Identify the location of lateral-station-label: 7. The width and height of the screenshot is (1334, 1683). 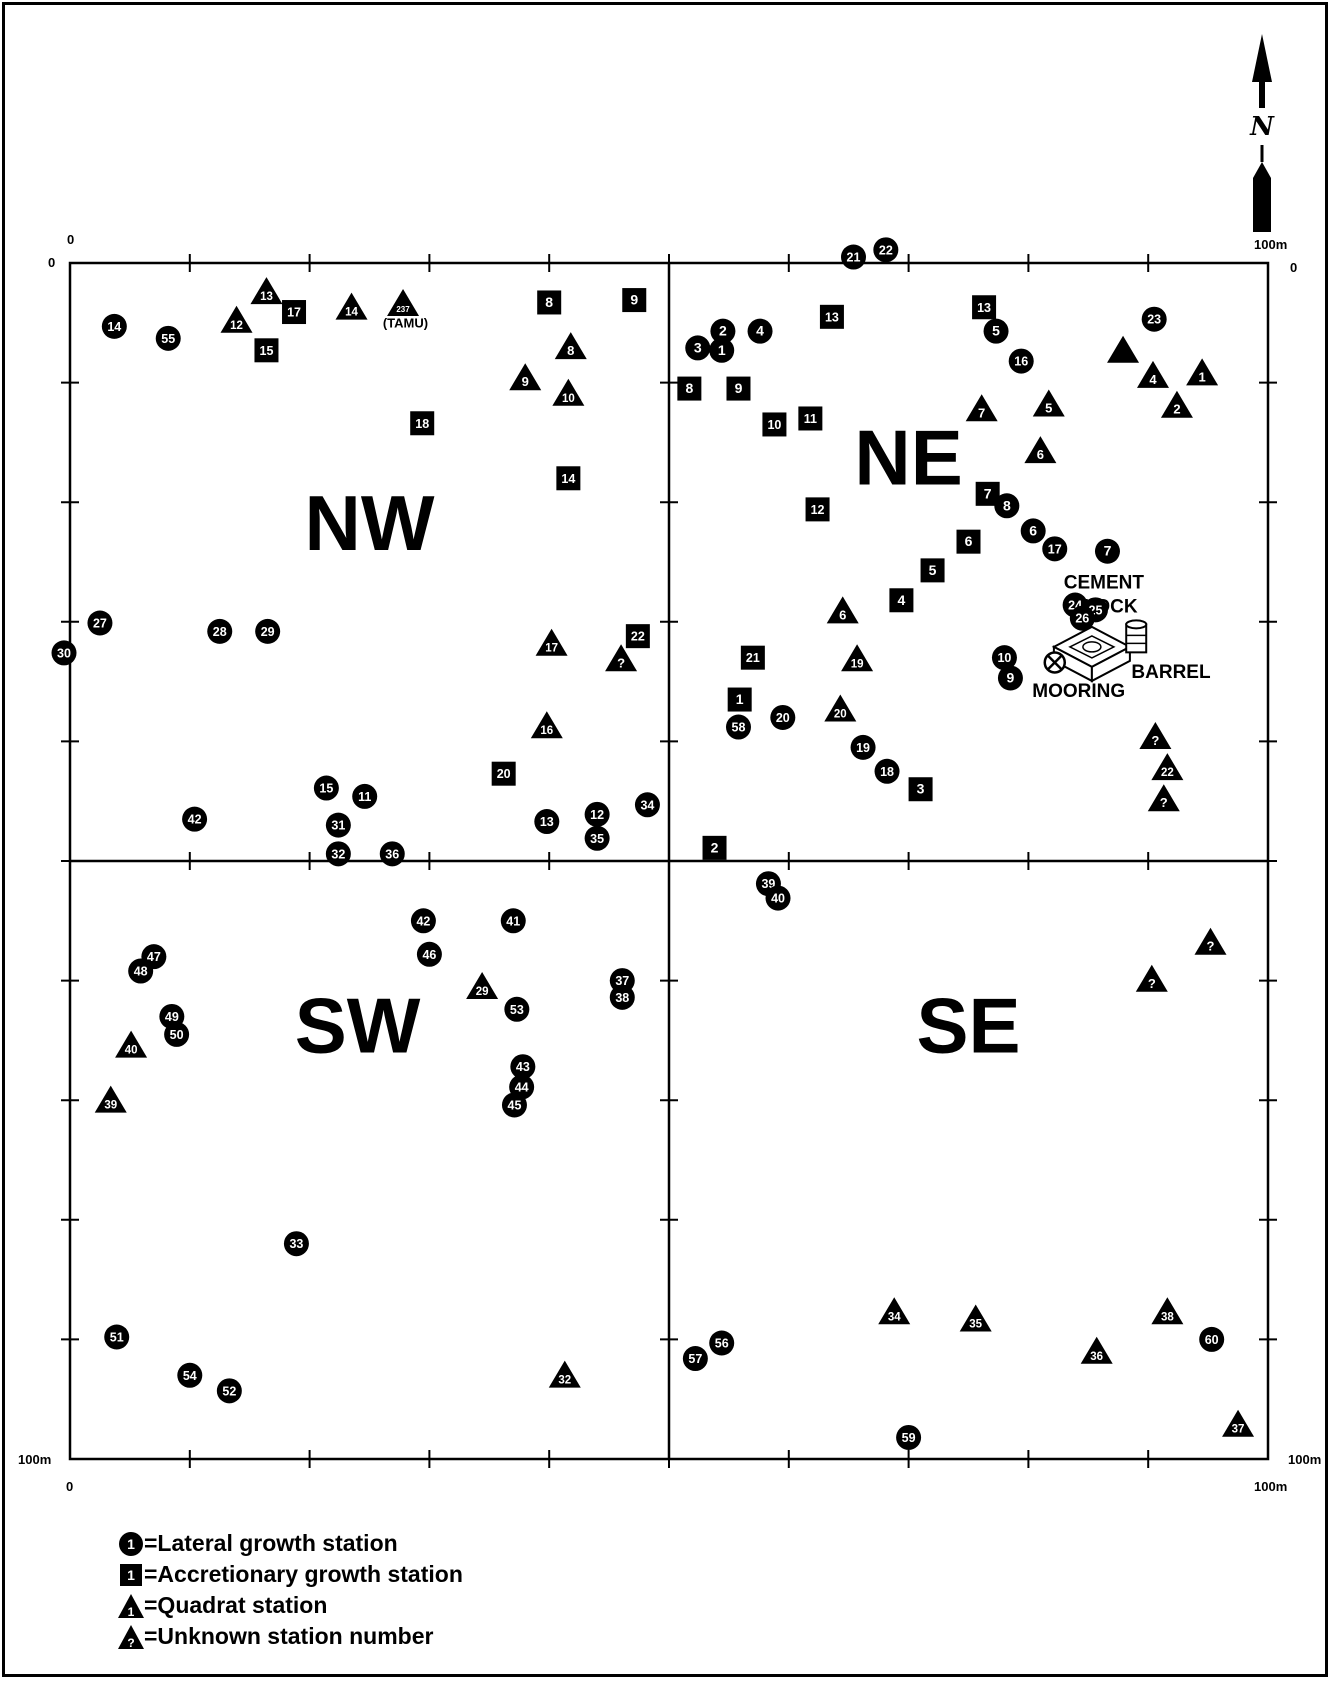
(1108, 551).